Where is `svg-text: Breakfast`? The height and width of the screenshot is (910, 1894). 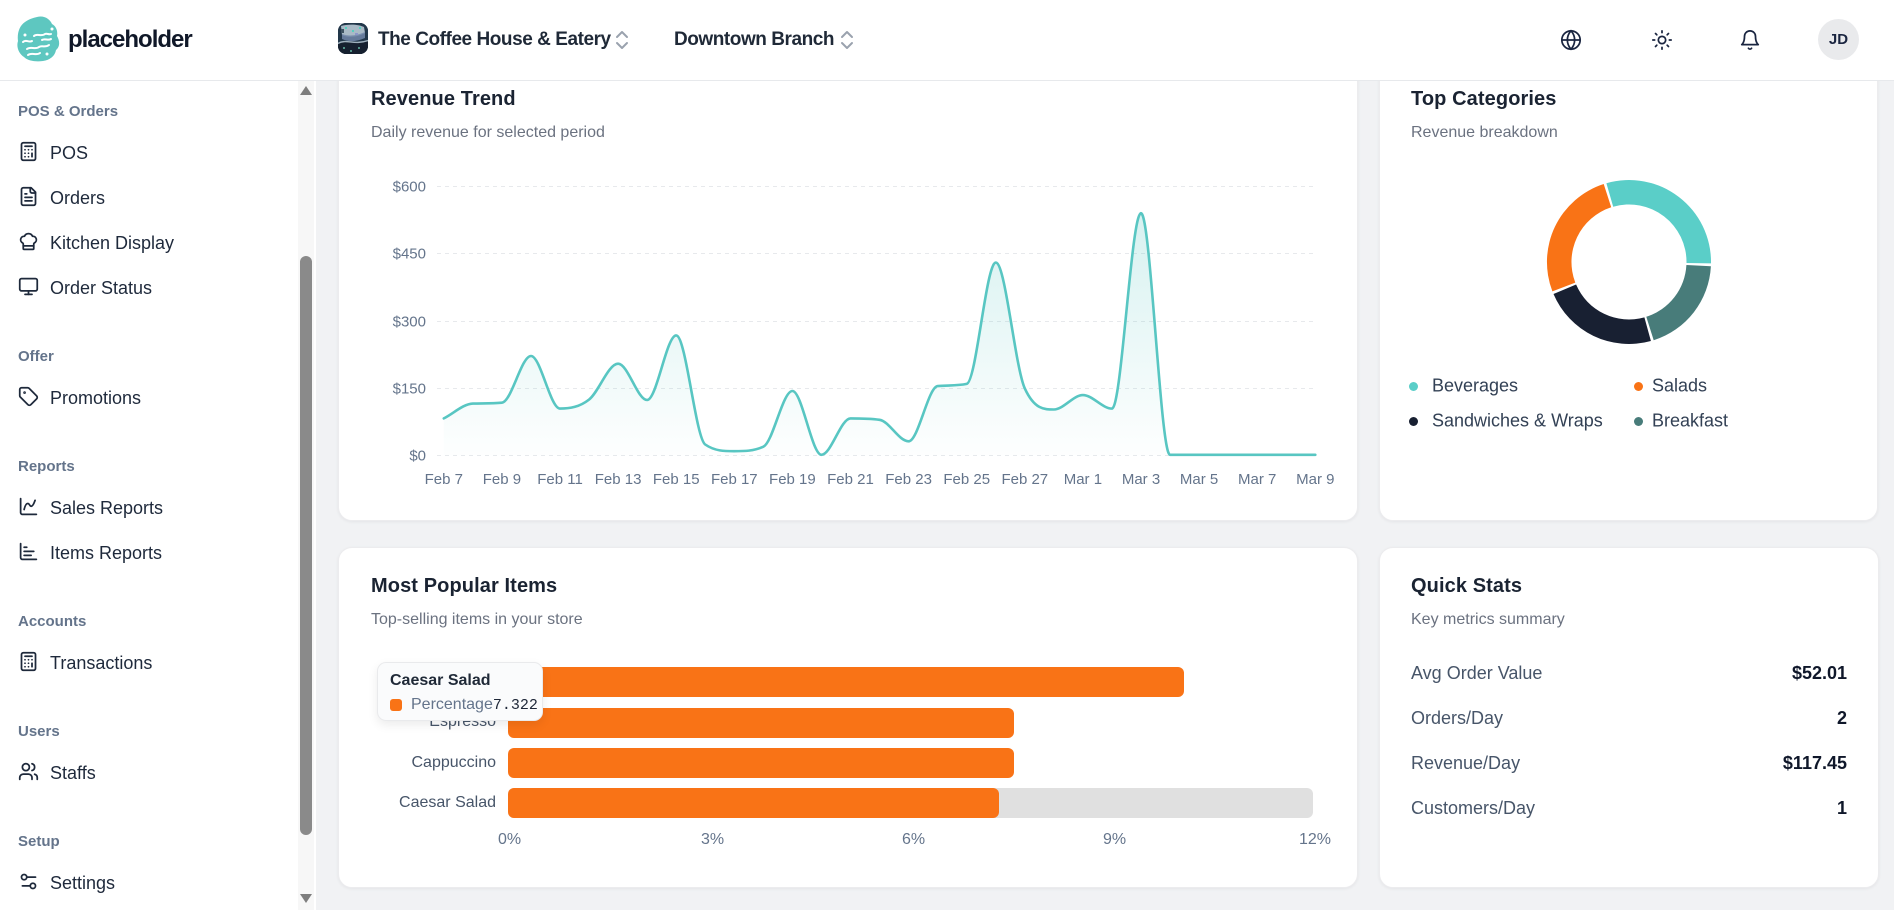
svg-text: Breakfast is located at coordinates (1690, 421).